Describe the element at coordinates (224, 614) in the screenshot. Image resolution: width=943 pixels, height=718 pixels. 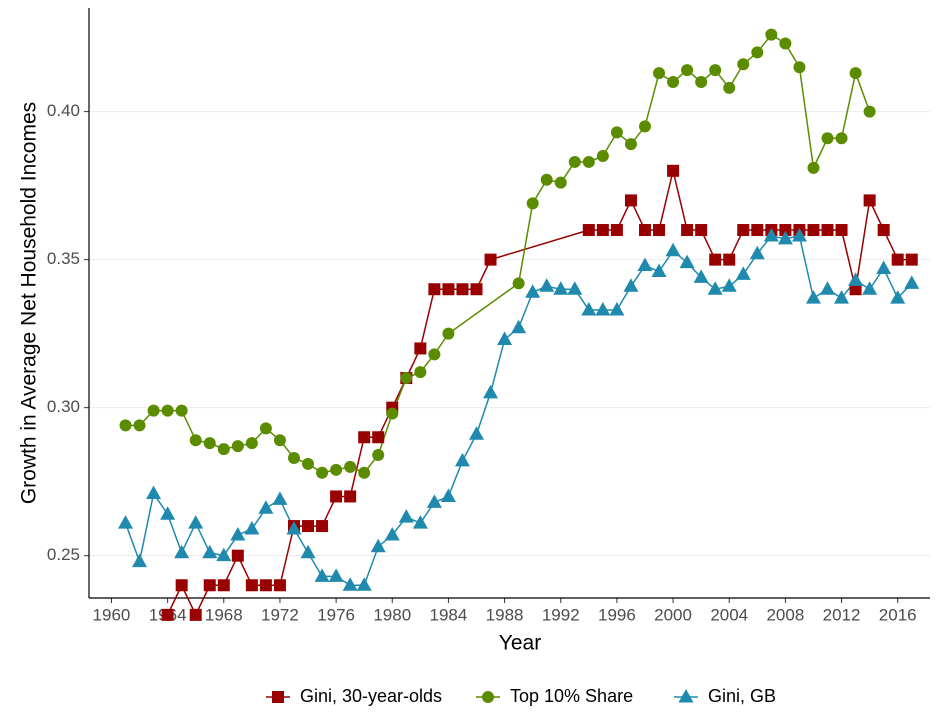
I see `x-tick-label: 1968` at that location.